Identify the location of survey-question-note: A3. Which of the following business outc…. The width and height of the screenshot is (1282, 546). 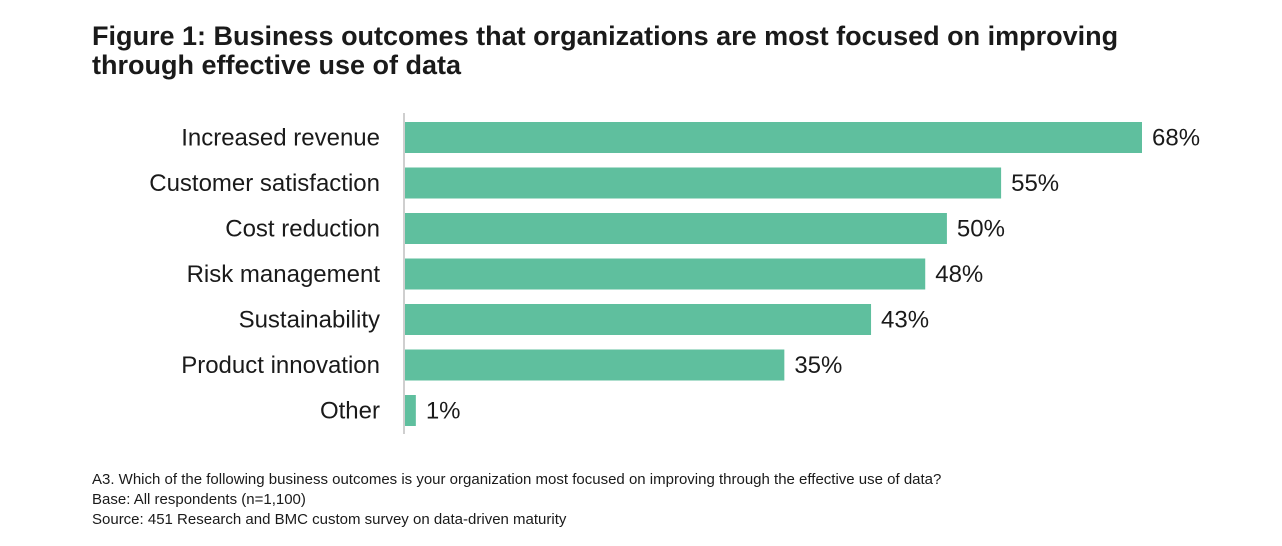
(517, 479).